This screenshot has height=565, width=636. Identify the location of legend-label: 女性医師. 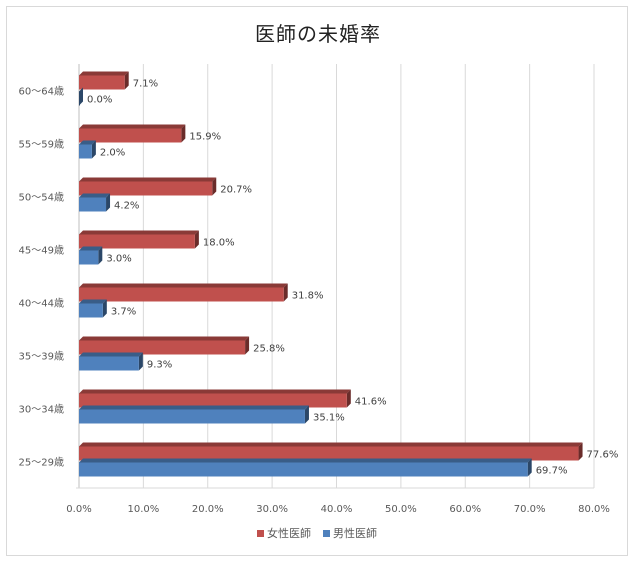
(289, 533).